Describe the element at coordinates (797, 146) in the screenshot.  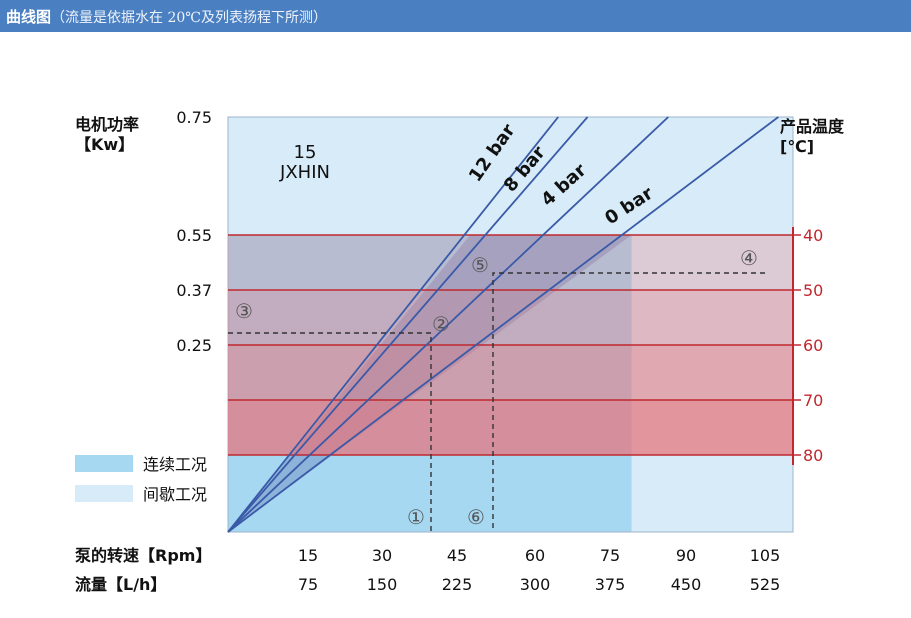
I see `y2-axis-unit: [℃]` at that location.